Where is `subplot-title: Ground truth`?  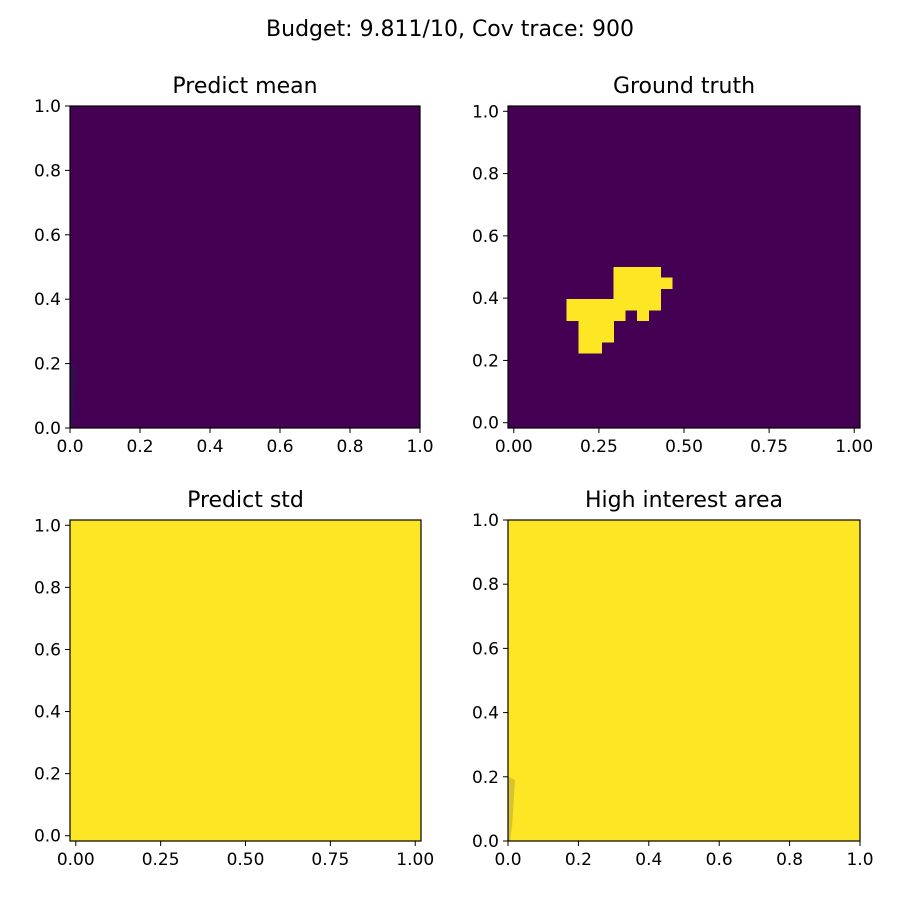
subplot-title: Ground truth is located at coordinates (684, 86).